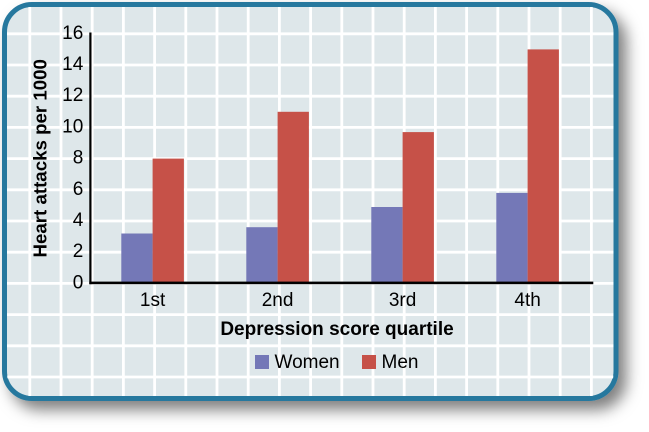 This screenshot has width=649, height=432. I want to click on svg-text: 16, so click(72, 33).